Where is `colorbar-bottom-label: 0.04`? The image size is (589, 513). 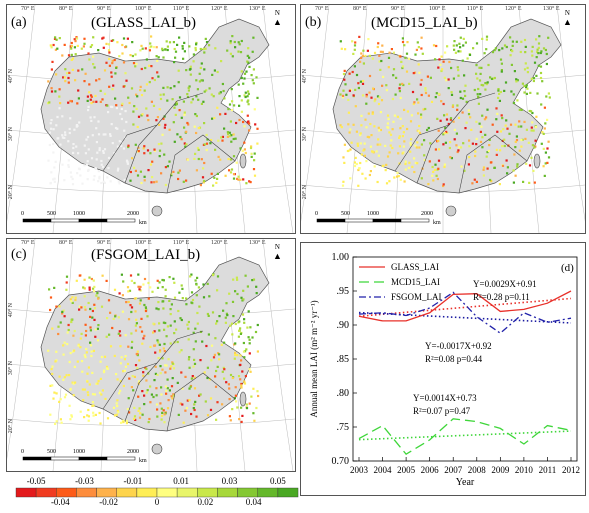 colorbar-bottom-label: 0.04 is located at coordinates (253, 502).